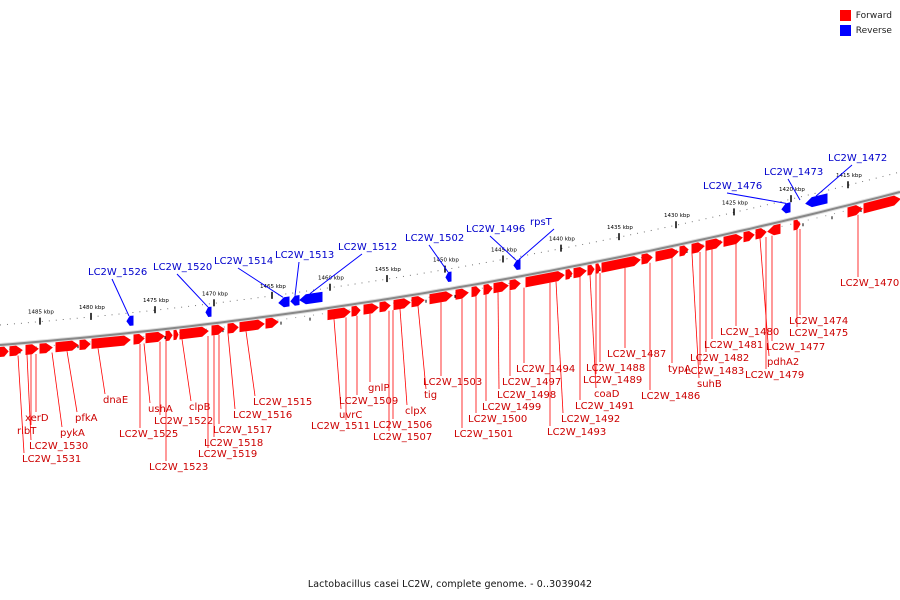 The image size is (900, 600). Describe the element at coordinates (200, 407) in the screenshot. I see `forward-gene-label: clpB` at that location.